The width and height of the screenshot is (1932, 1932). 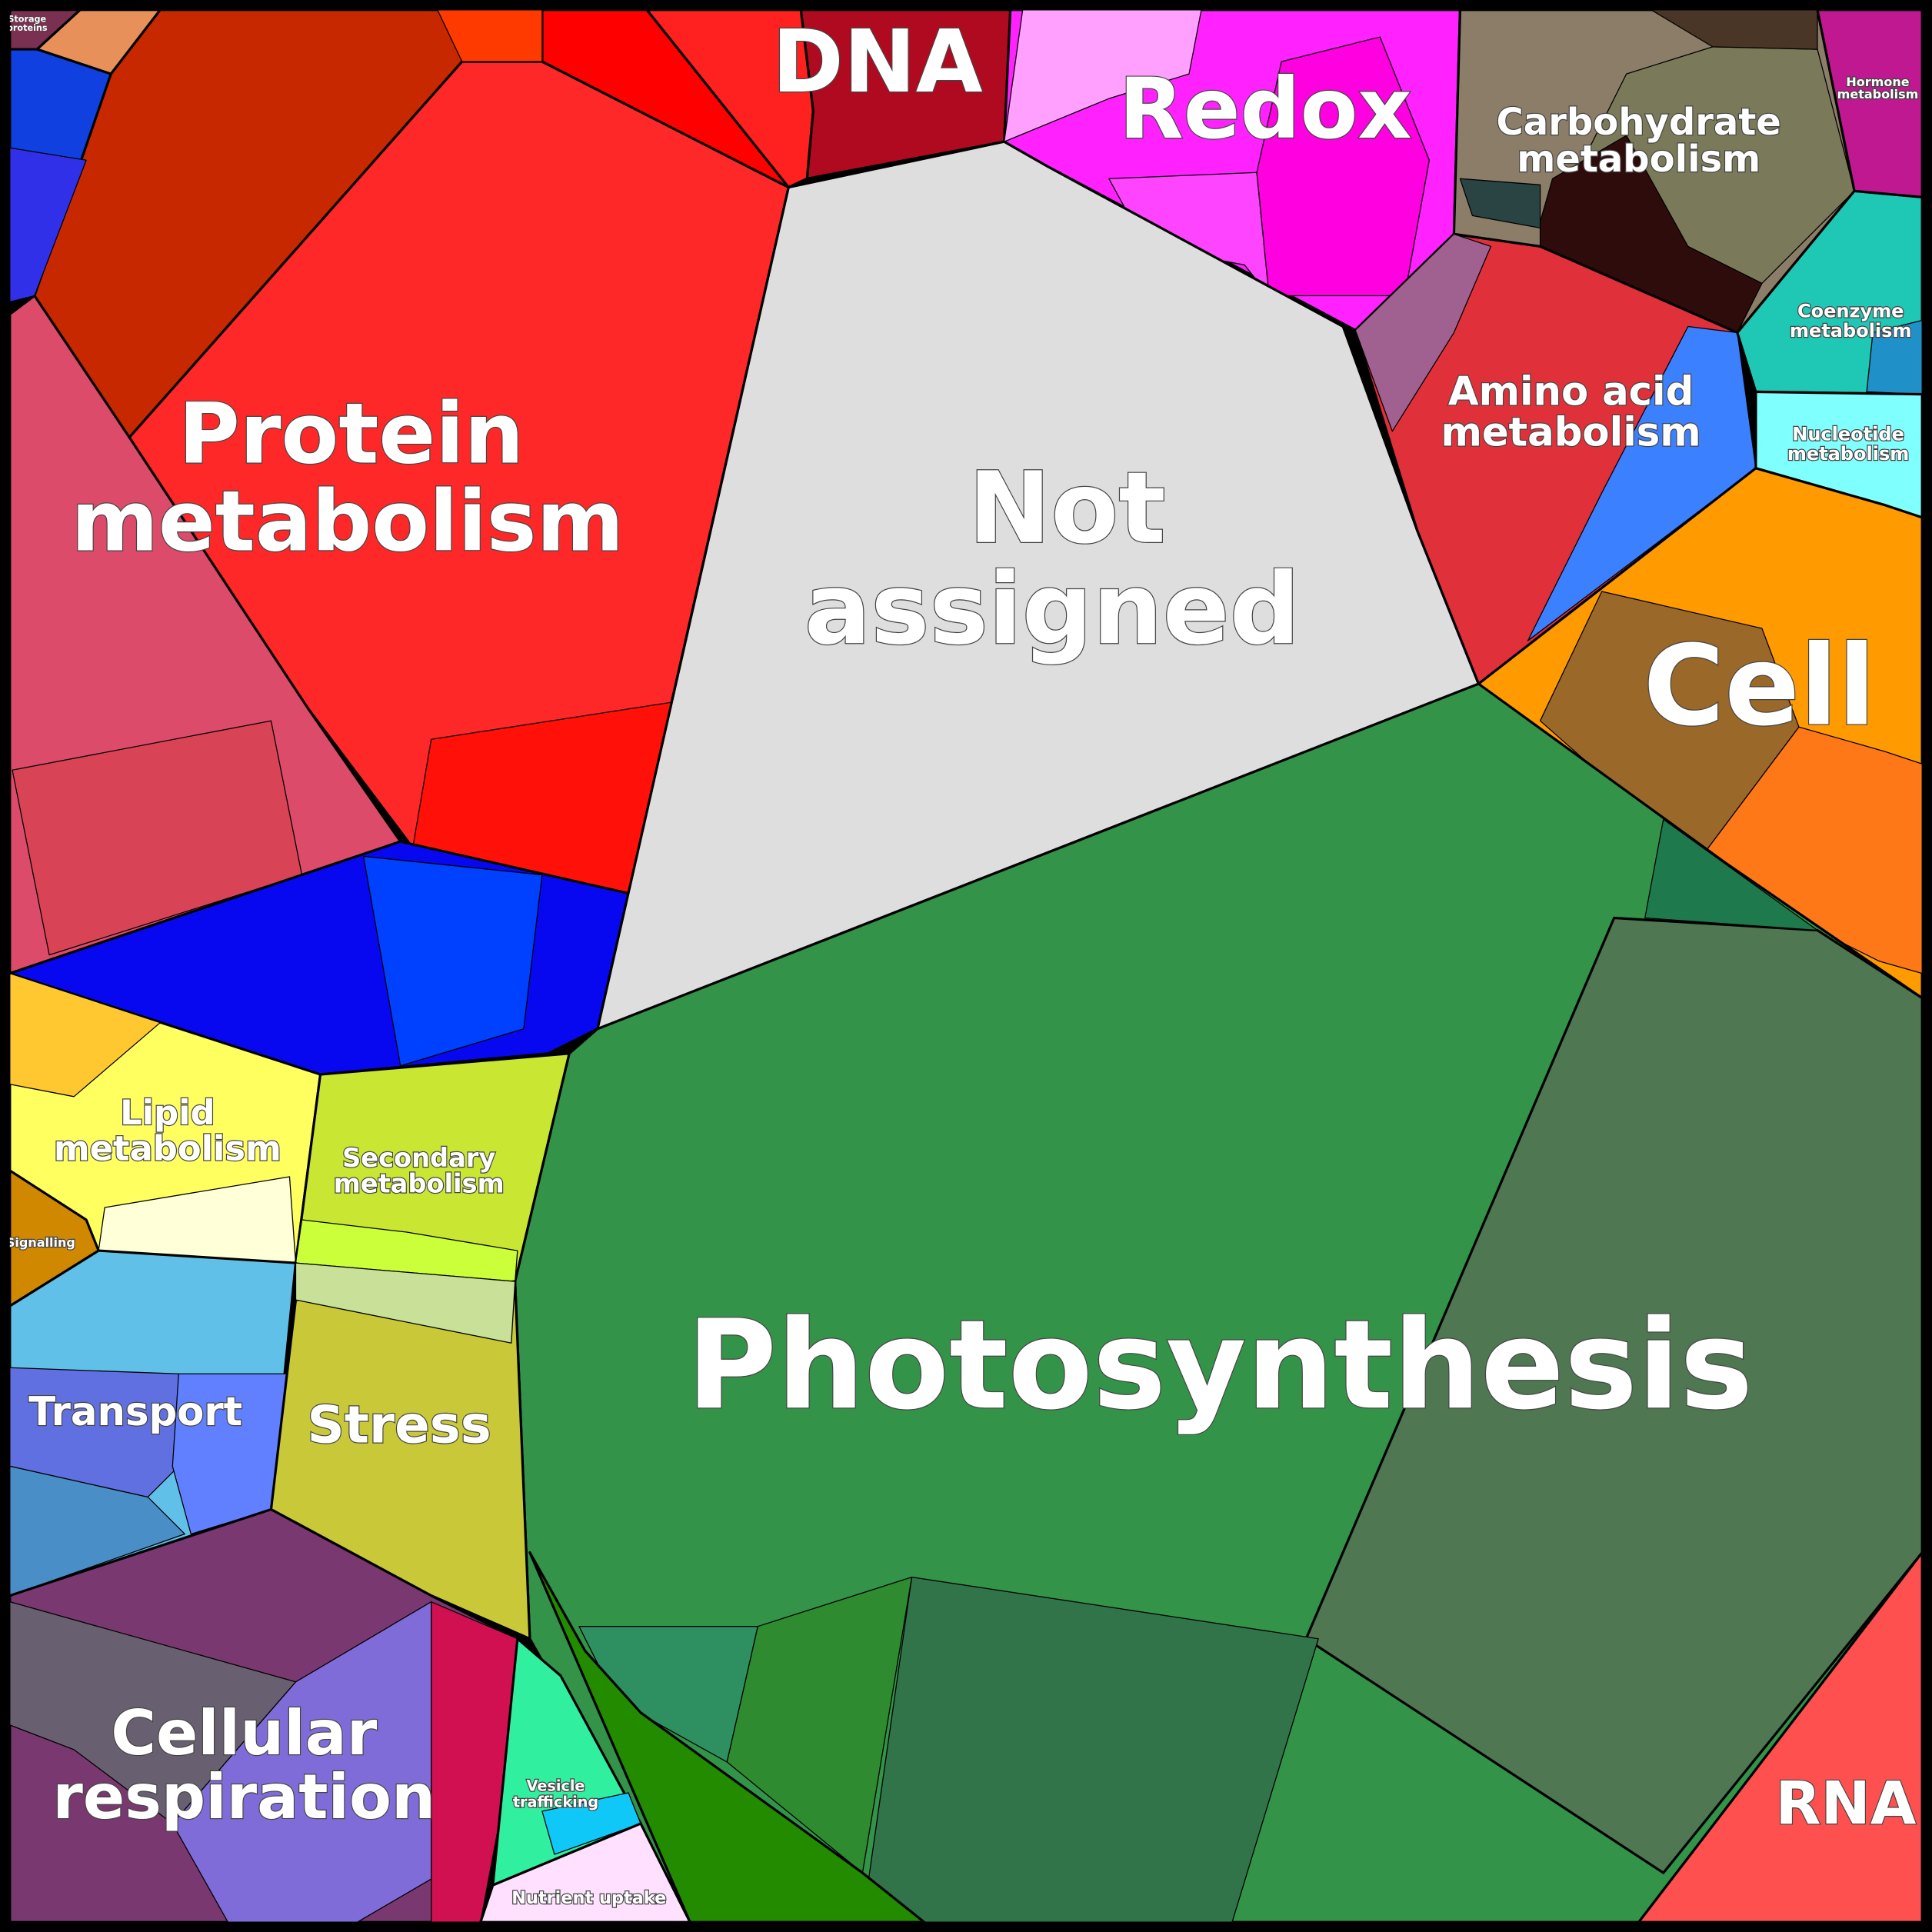 I want to click on cell-label: Transport, so click(x=135, y=1412).